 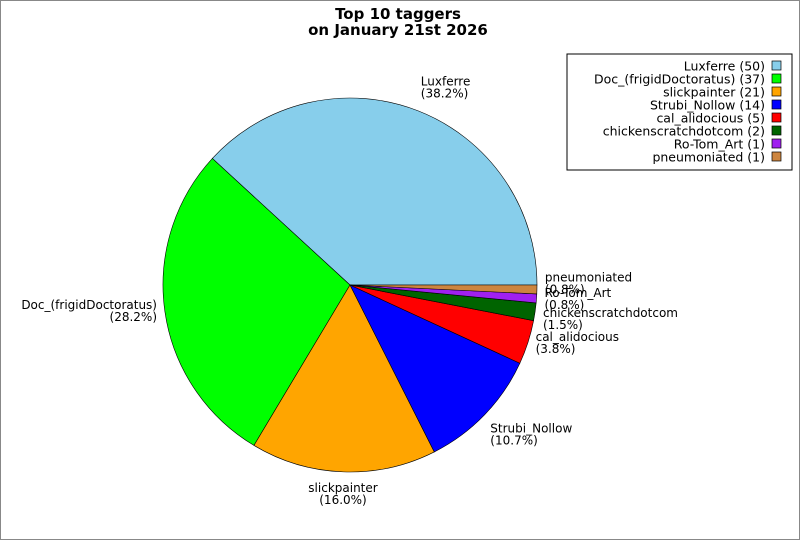 I want to click on legend-swatch-pneumoniated, so click(x=776, y=156).